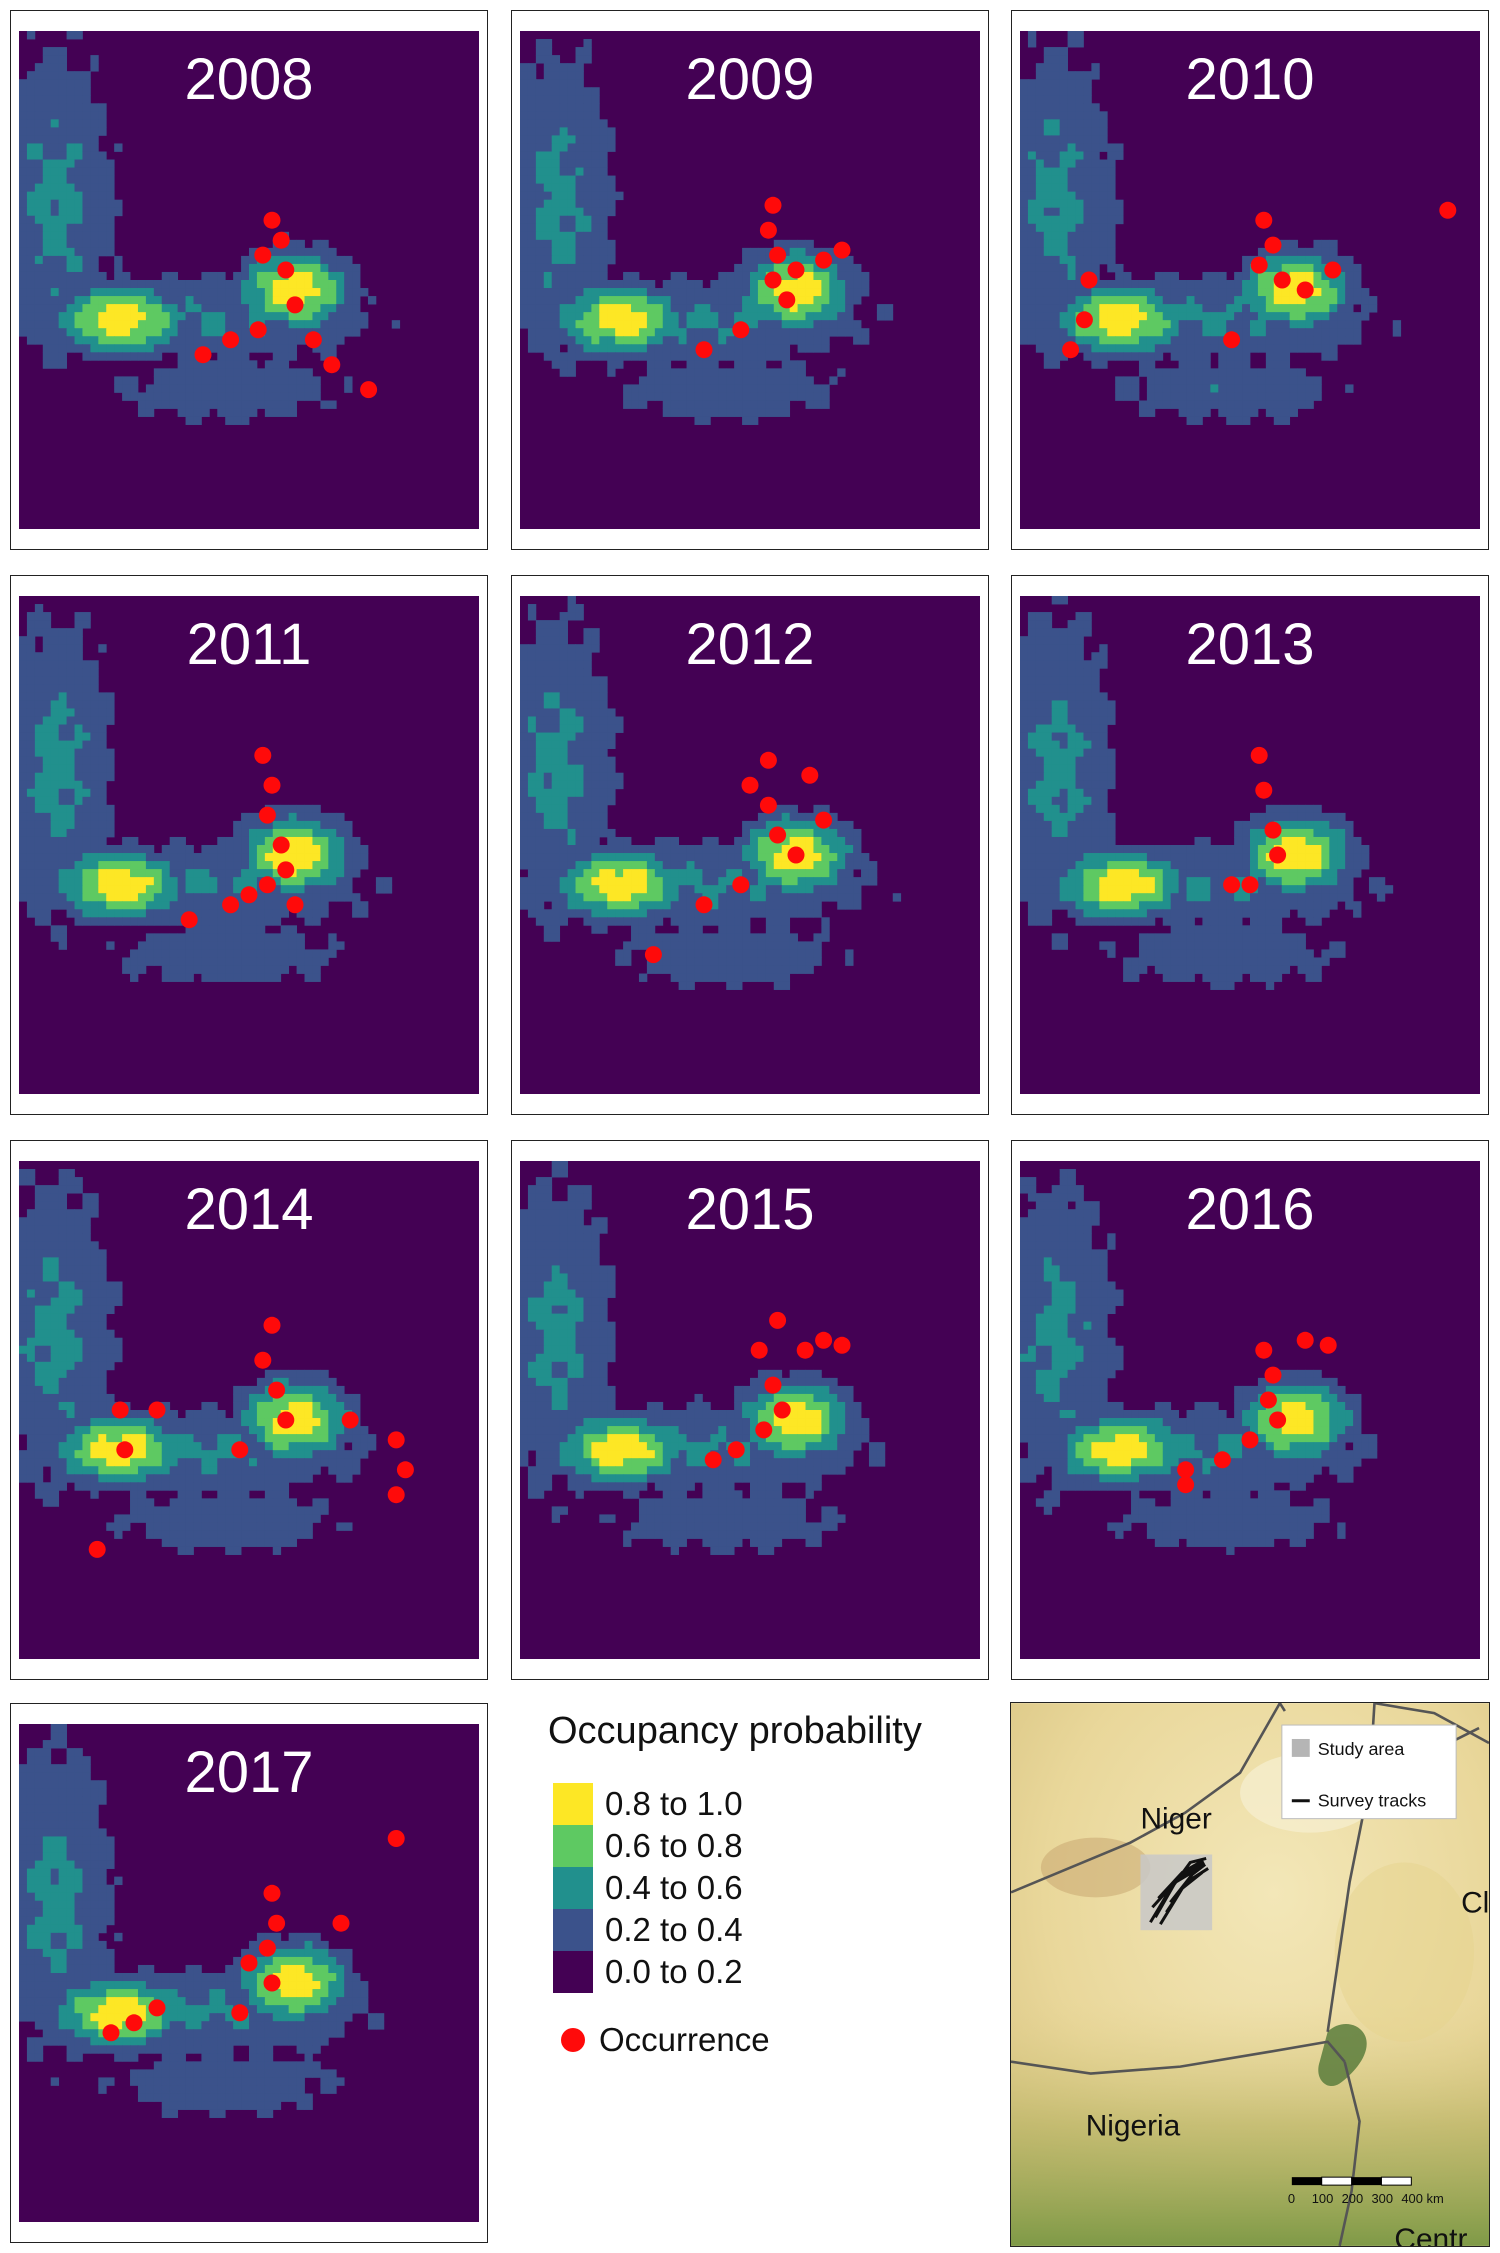 Image resolution: width=1500 pixels, height=2253 pixels. I want to click on year-label: 2009, so click(749, 79).